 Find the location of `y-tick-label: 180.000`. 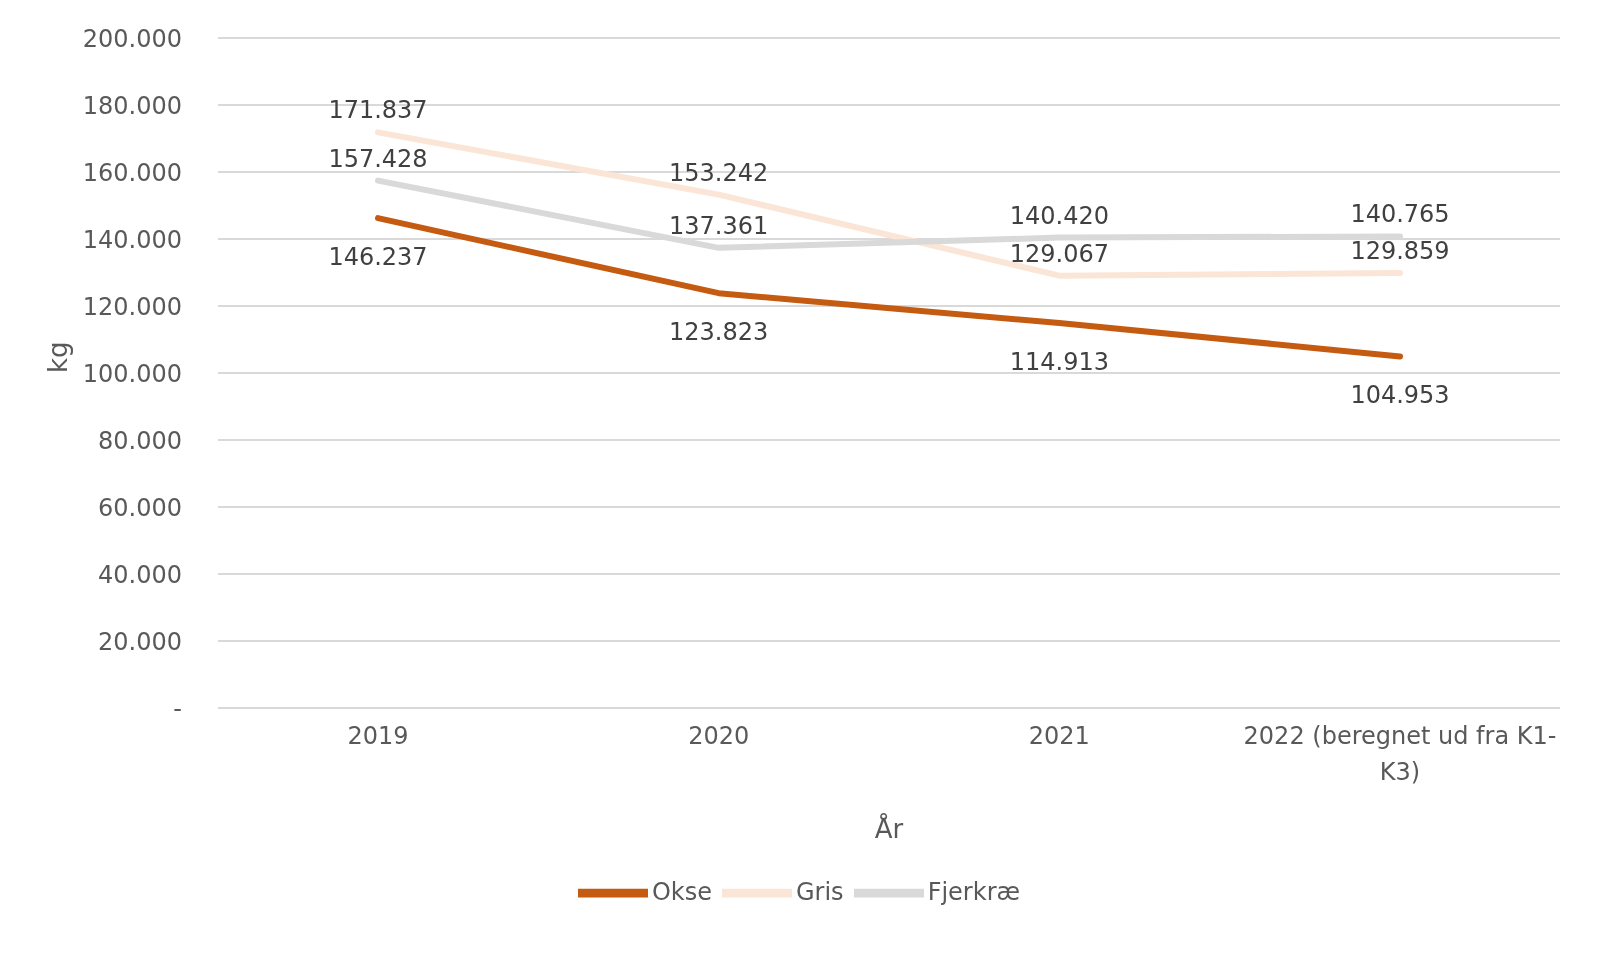

y-tick-label: 180.000 is located at coordinates (132, 105).